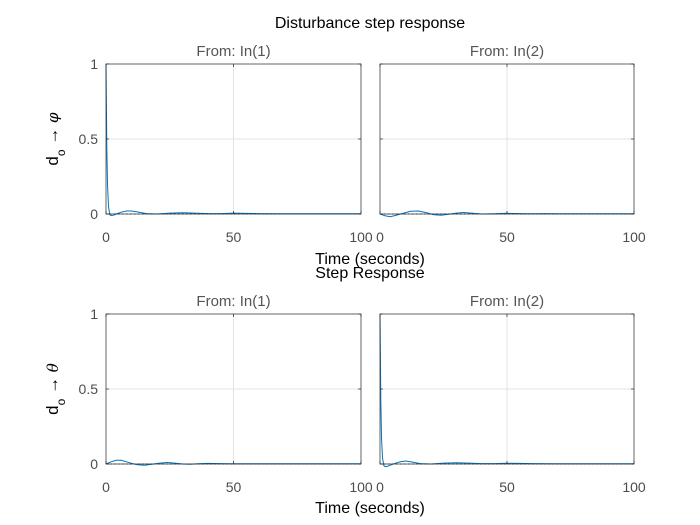 The height and width of the screenshot is (525, 700). I want to click on y-axis-label-text: do → φ, so click(55, 139).